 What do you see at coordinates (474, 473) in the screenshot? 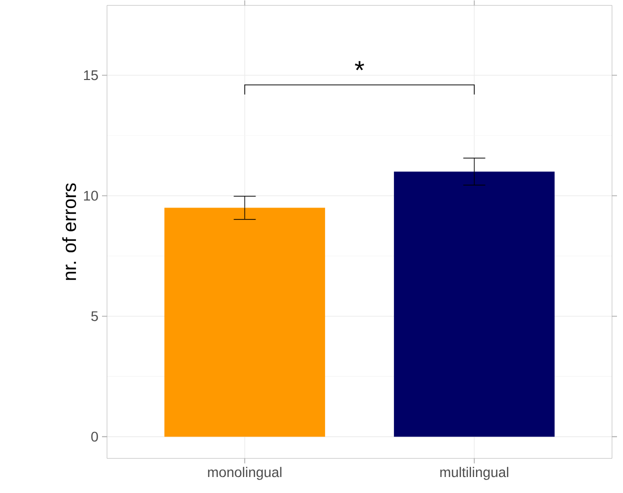
I see `x-tick-label: multilingual` at bounding box center [474, 473].